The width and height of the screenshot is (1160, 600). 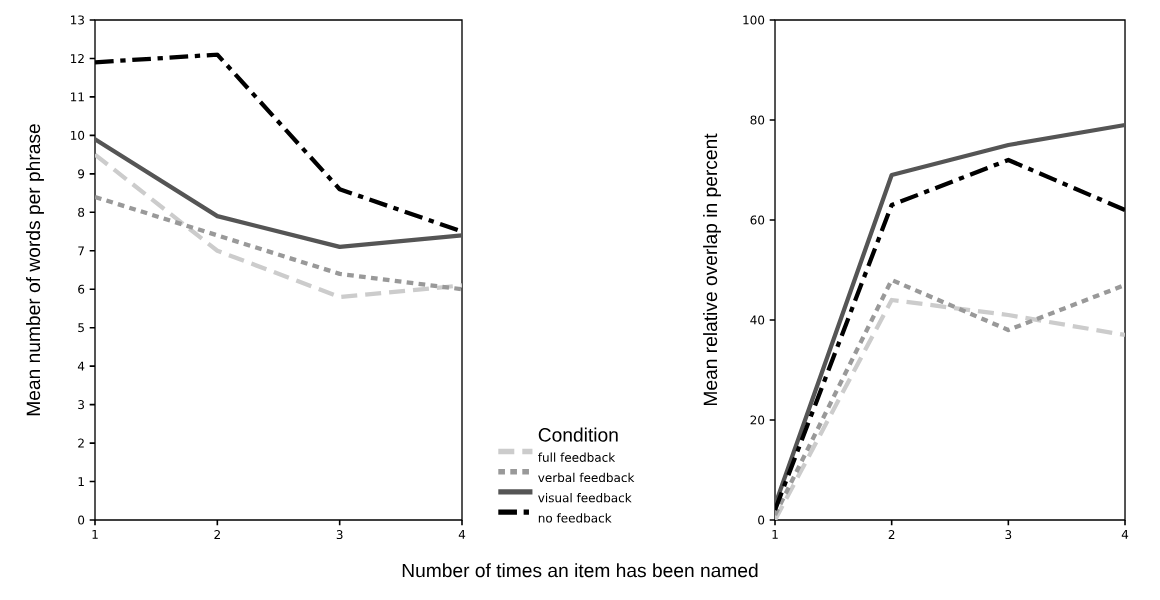 I want to click on y-tick-label: 80, so click(x=757, y=120).